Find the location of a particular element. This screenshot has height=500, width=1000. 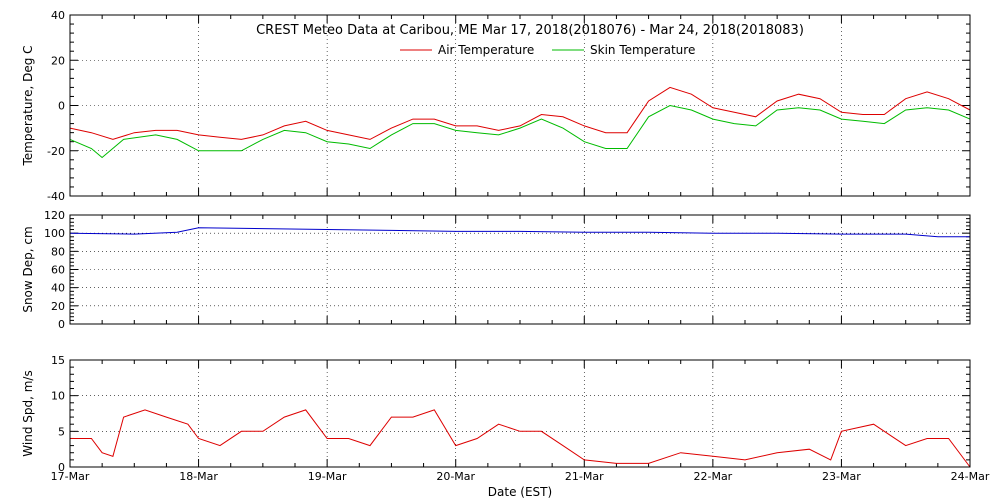

x-tick-label: 17-Mar is located at coordinates (70, 476).